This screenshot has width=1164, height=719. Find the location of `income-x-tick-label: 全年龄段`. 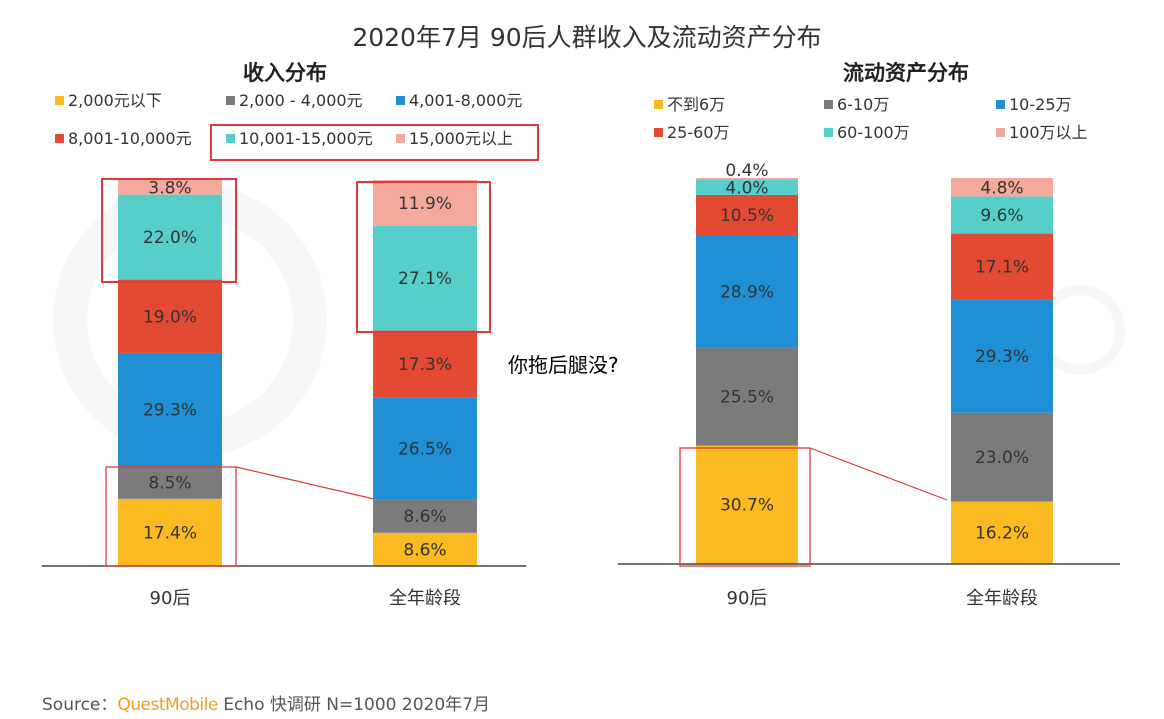

income-x-tick-label: 全年龄段 is located at coordinates (425, 598).